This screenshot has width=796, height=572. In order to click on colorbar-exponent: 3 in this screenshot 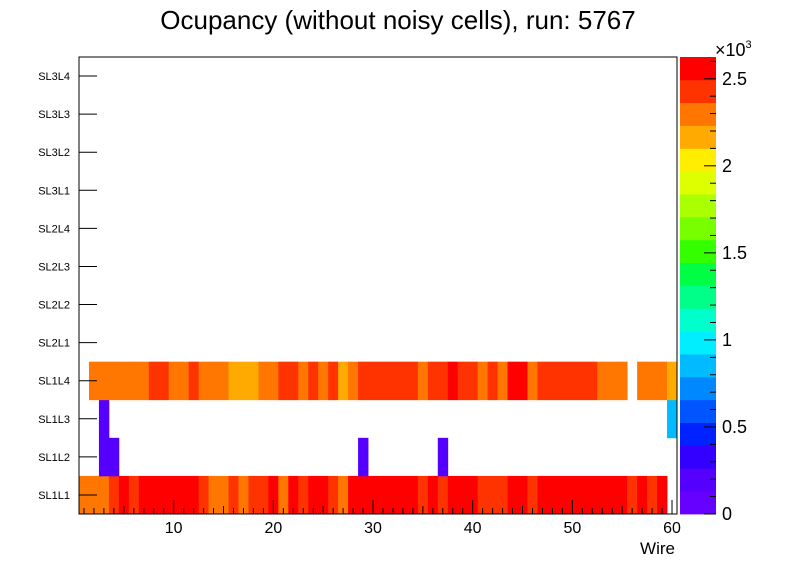, I will do `click(749, 45)`.